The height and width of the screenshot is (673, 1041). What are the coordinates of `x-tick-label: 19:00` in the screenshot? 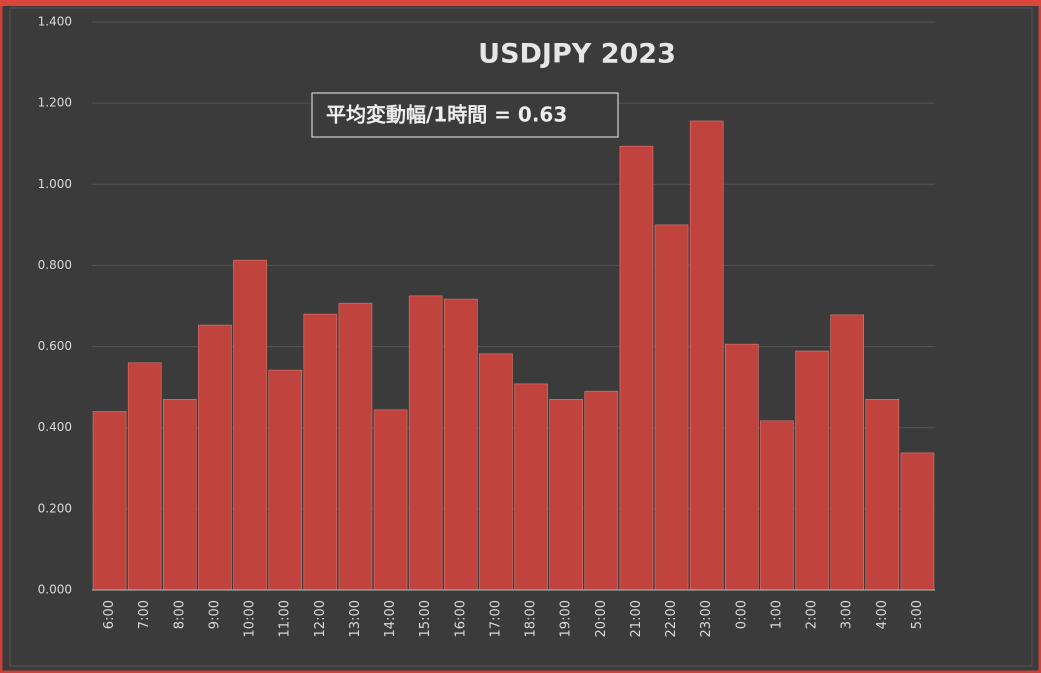 It's located at (566, 618).